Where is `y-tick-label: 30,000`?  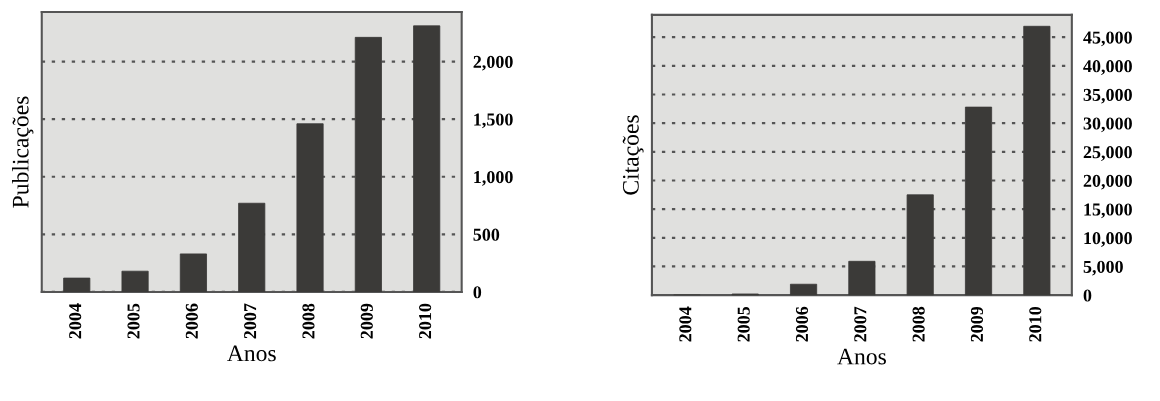
y-tick-label: 30,000 is located at coordinates (1107, 125).